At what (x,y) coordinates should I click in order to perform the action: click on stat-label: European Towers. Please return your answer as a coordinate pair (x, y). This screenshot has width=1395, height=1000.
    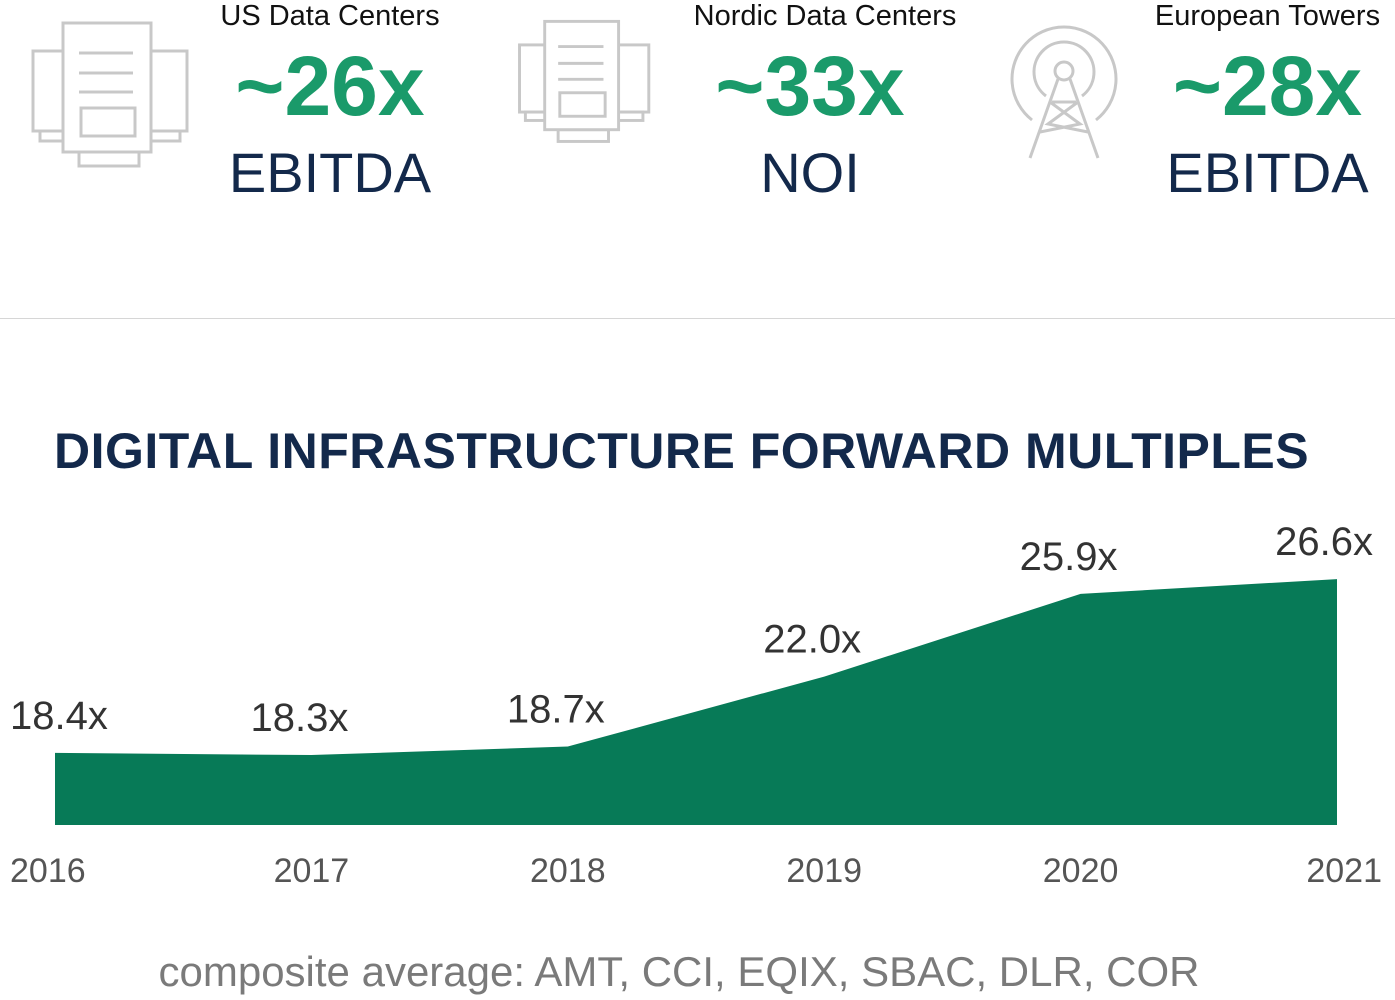
    Looking at the image, I should click on (1267, 16).